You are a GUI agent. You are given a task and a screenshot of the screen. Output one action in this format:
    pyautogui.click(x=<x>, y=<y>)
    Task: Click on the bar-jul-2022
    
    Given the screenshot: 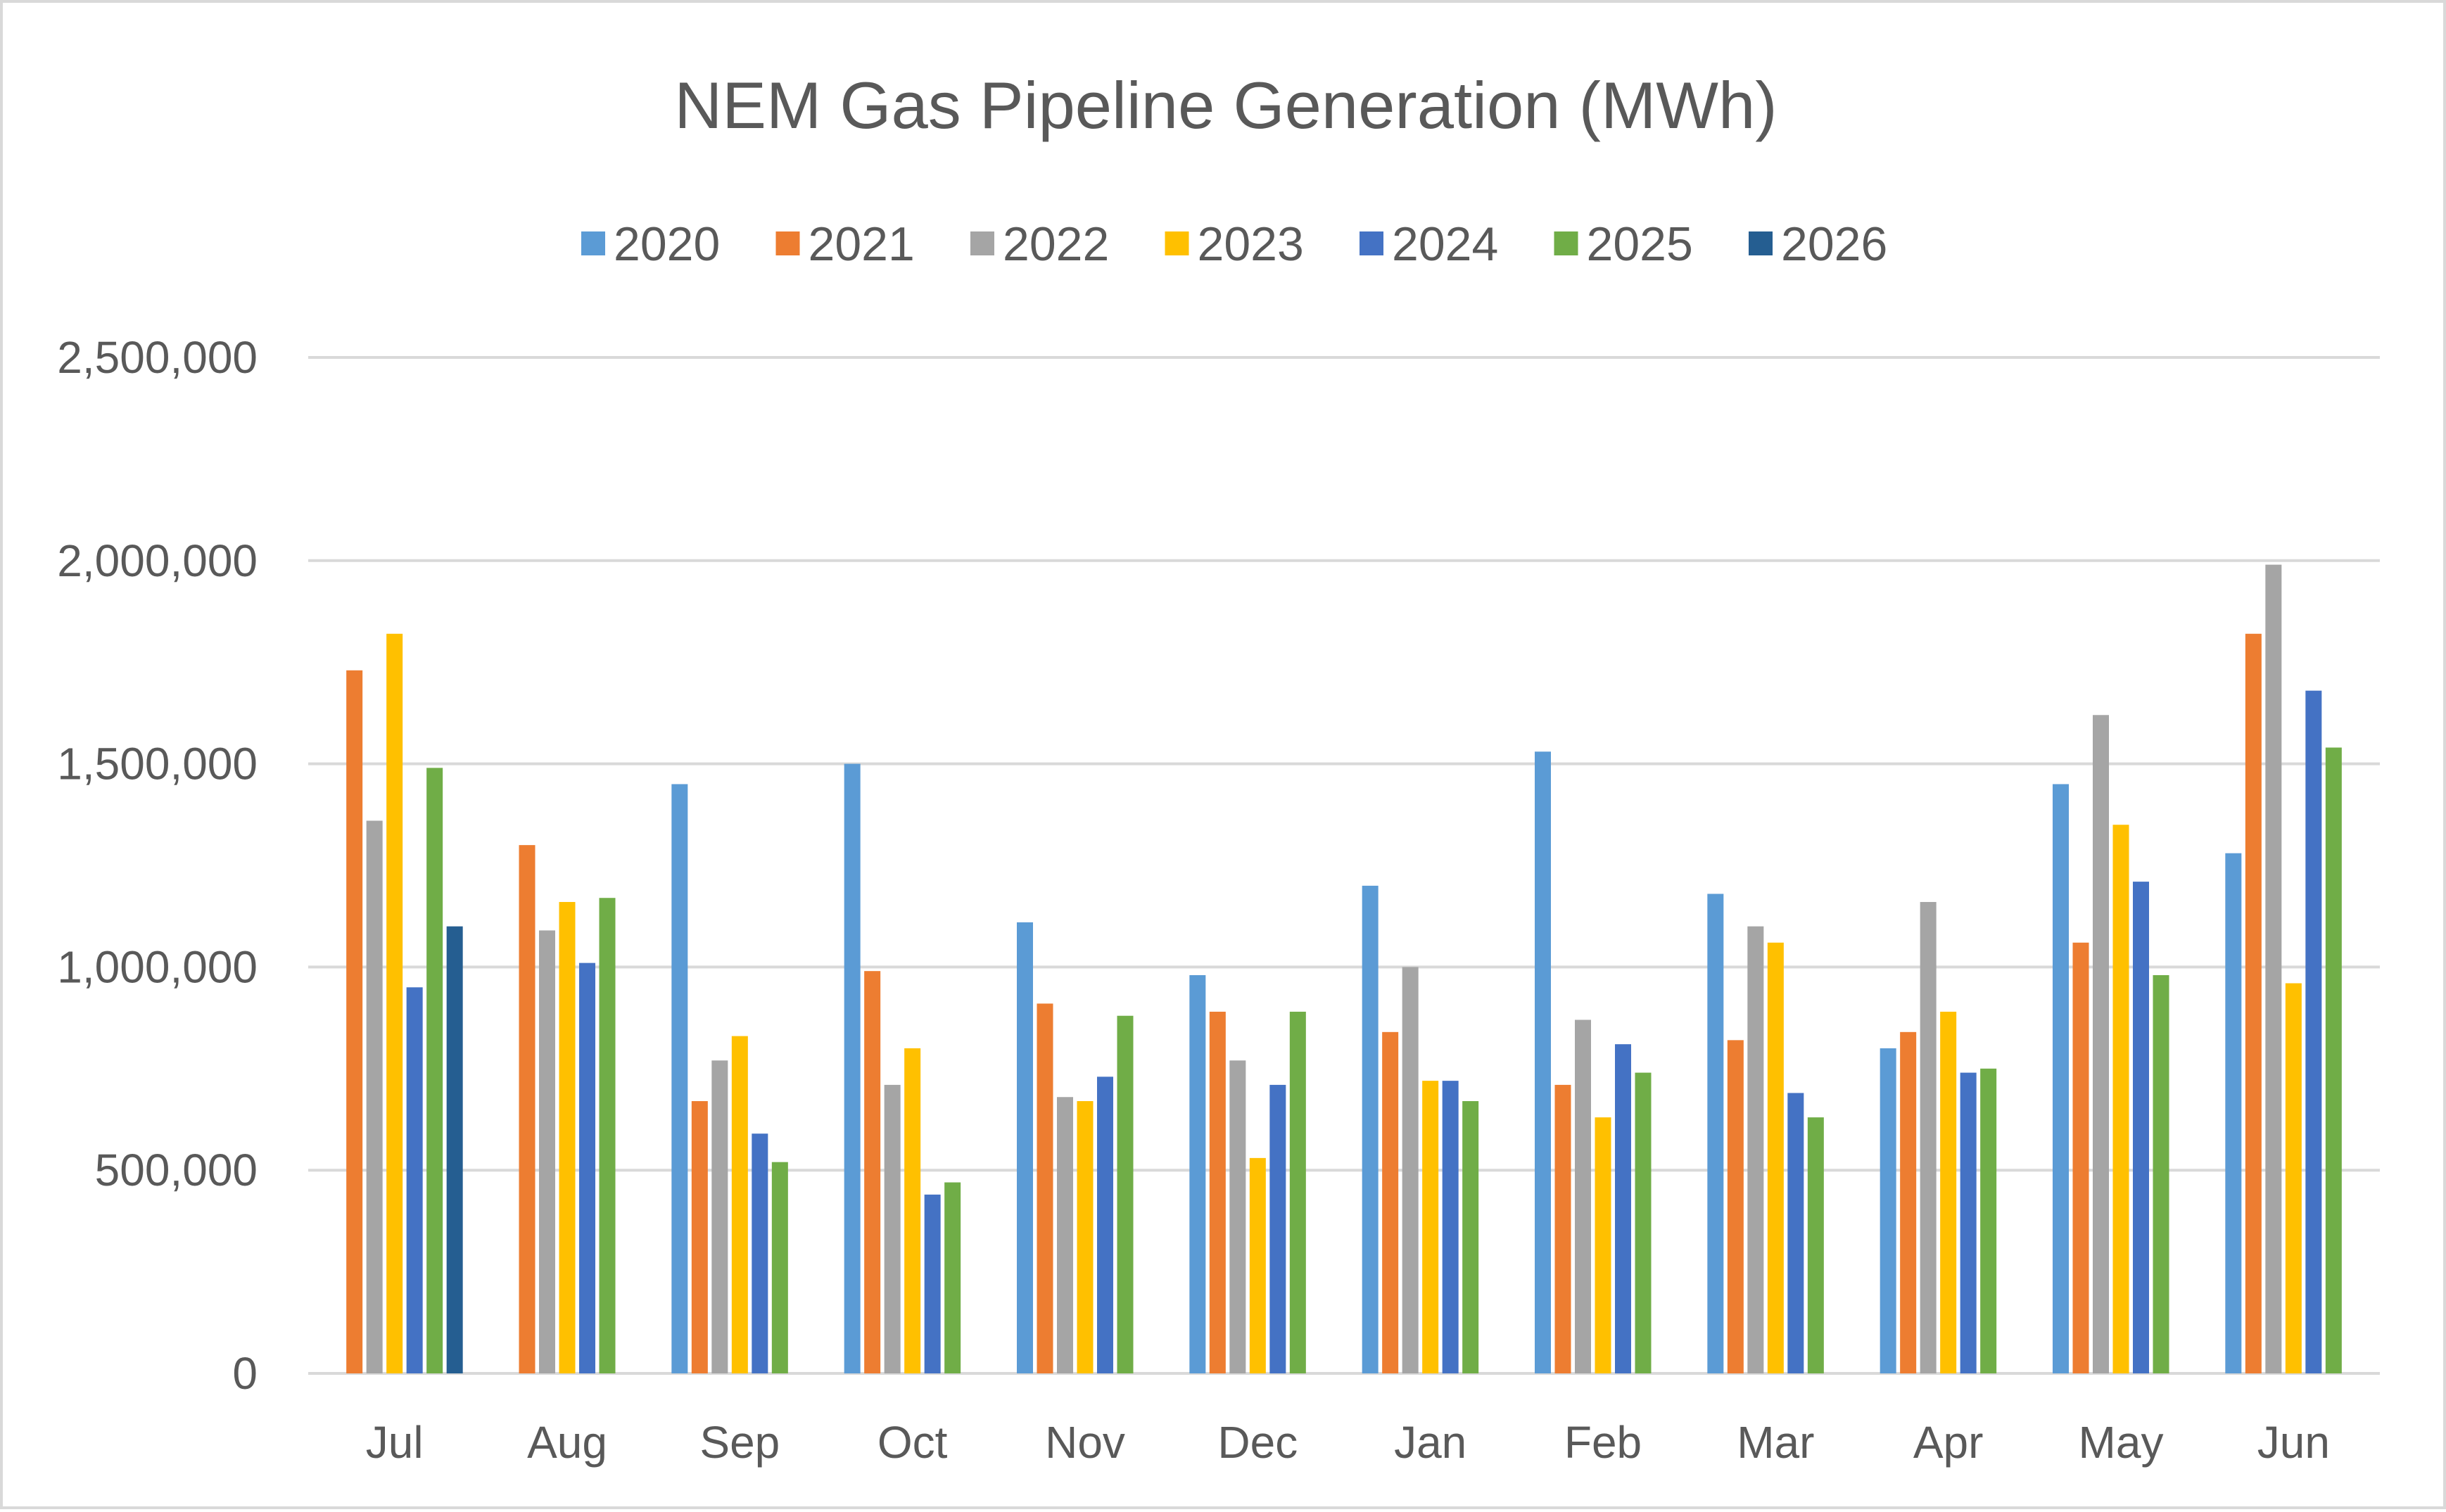 What is the action you would take?
    pyautogui.click(x=375, y=1096)
    